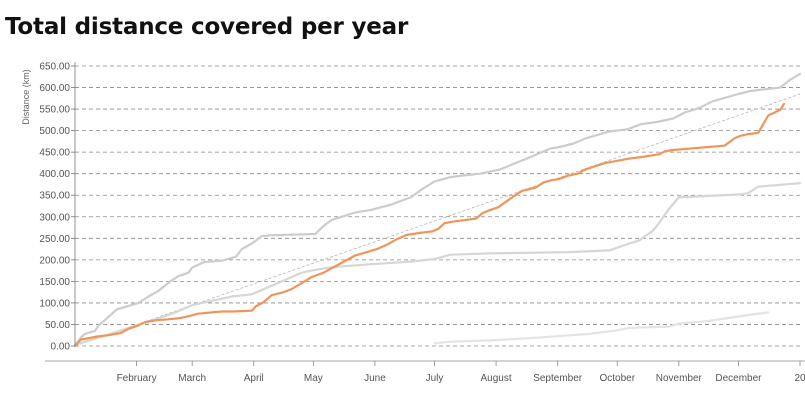 The image size is (805, 403). What do you see at coordinates (679, 378) in the screenshot?
I see `x-tick-label: November` at bounding box center [679, 378].